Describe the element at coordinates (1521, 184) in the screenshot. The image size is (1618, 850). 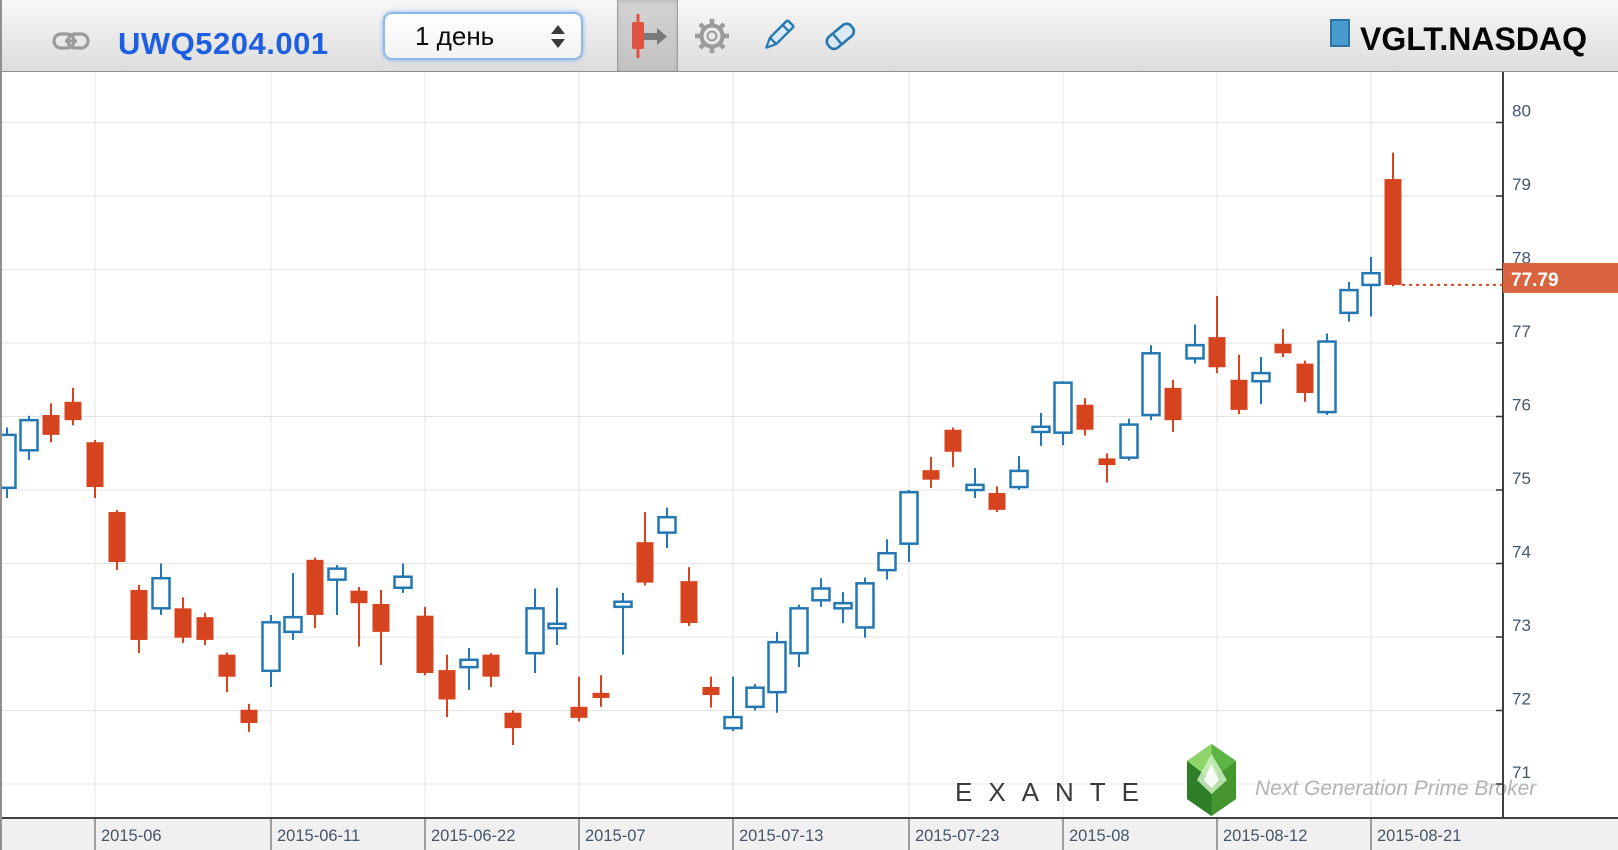
I see `y-tick-label: 79` at that location.